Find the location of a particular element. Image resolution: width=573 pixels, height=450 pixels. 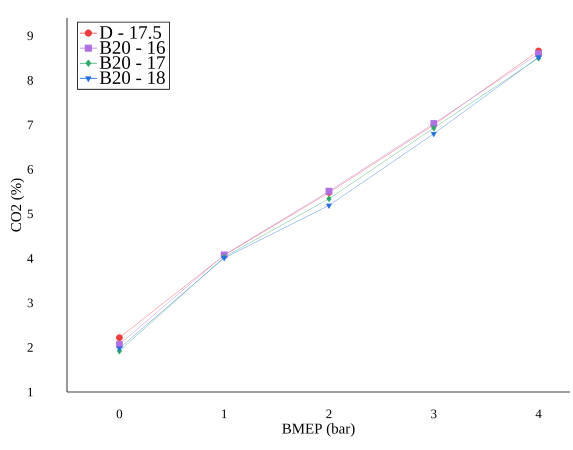

legend-label: B20 - 17 is located at coordinates (132, 62).